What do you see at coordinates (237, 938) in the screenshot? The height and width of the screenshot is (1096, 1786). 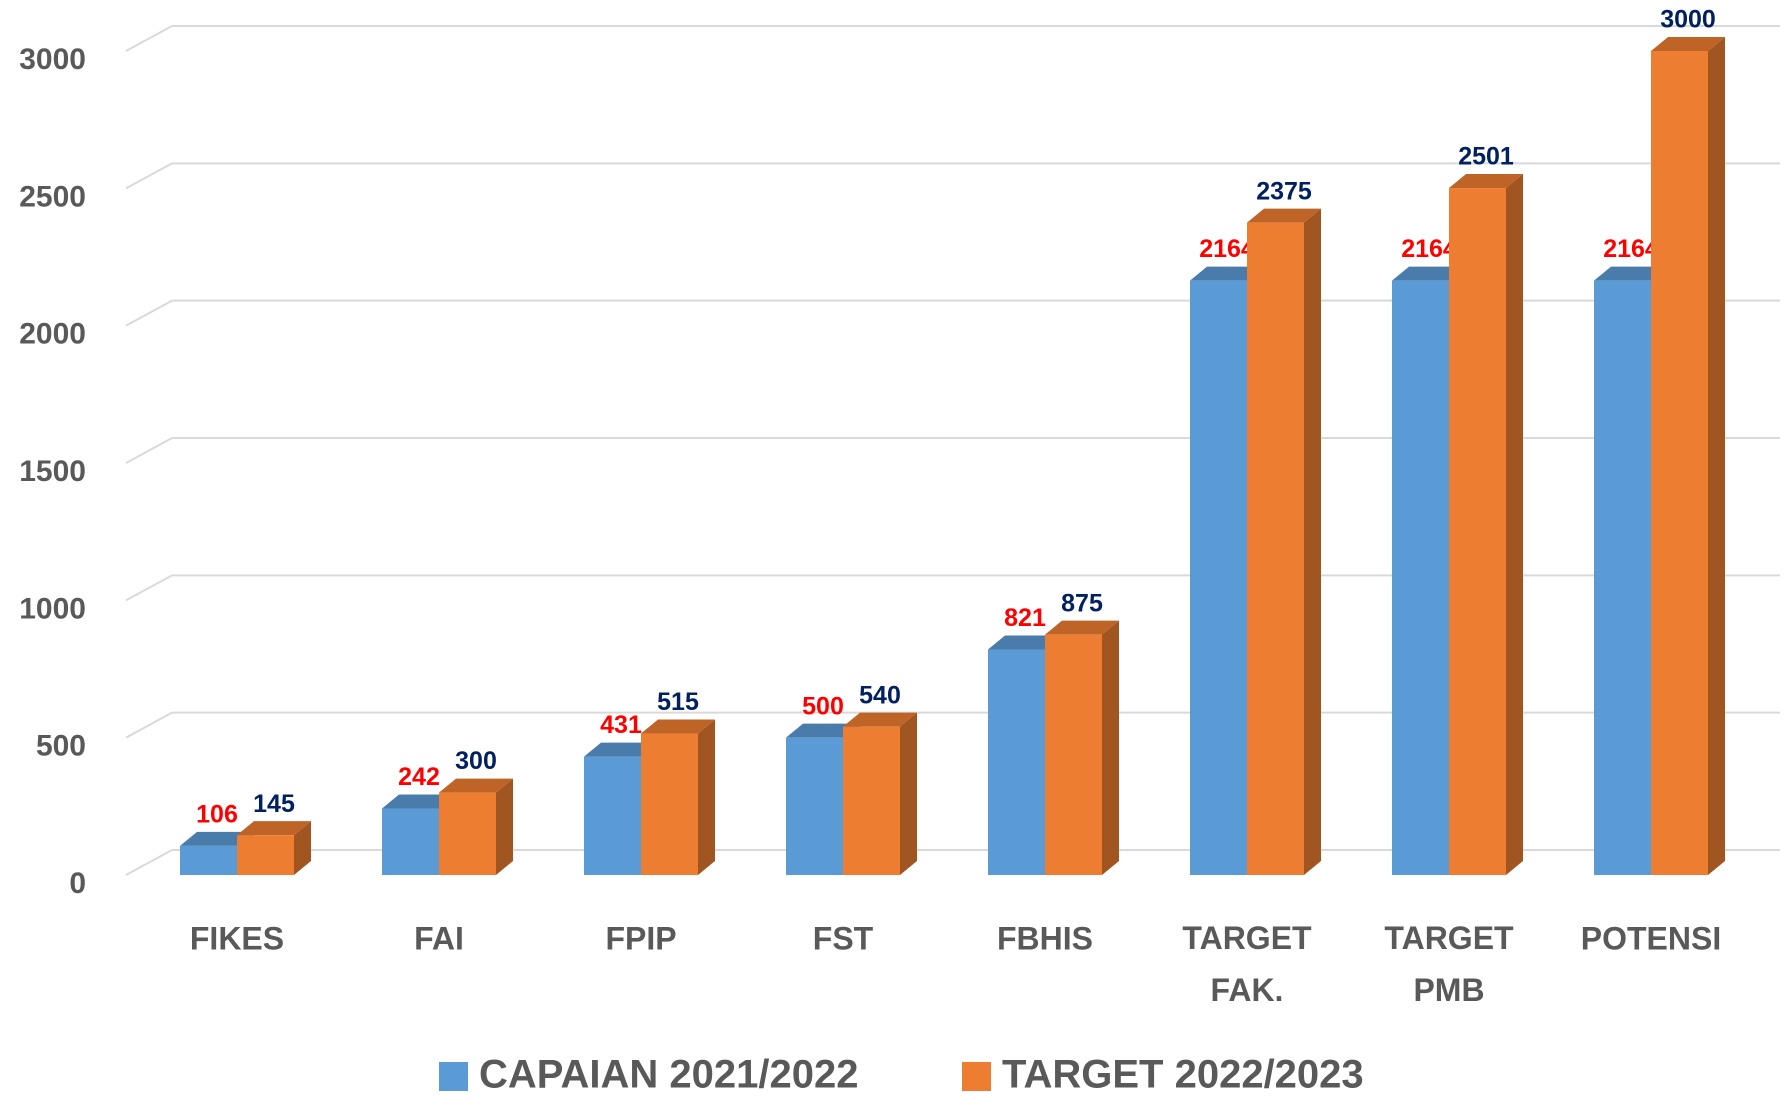 I see `x-tick-label: FIKES` at bounding box center [237, 938].